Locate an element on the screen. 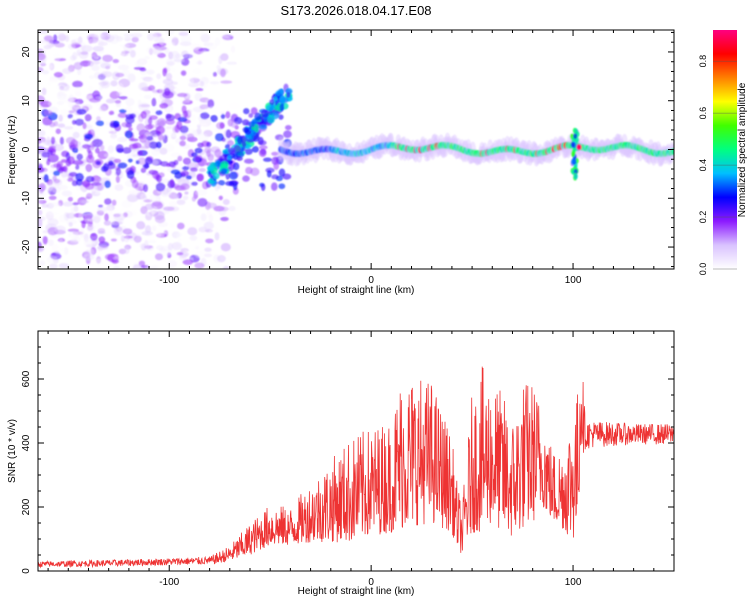  spectrogram-x-axis-label: Height of straight line (km) is located at coordinates (356, 290).